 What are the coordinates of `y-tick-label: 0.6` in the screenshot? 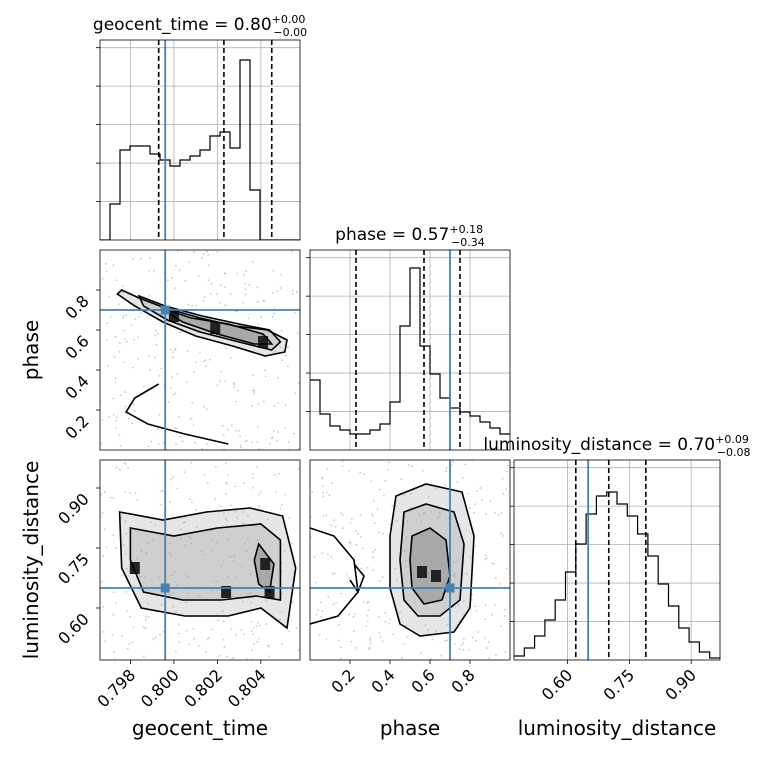 It's located at (76, 346).